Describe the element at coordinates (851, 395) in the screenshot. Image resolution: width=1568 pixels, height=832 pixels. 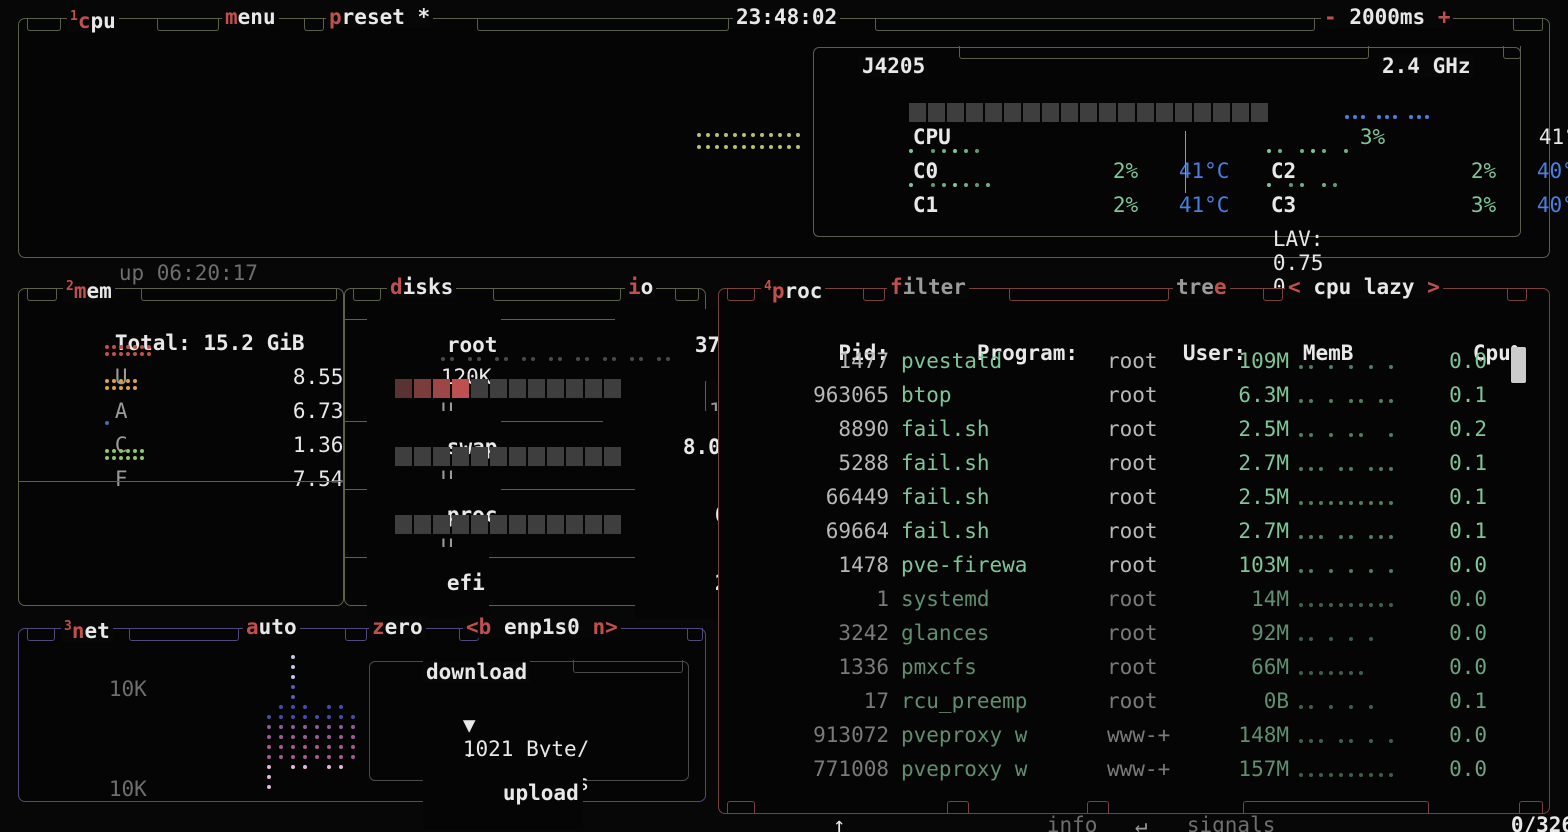
I see `cell-pid: 963065` at that location.